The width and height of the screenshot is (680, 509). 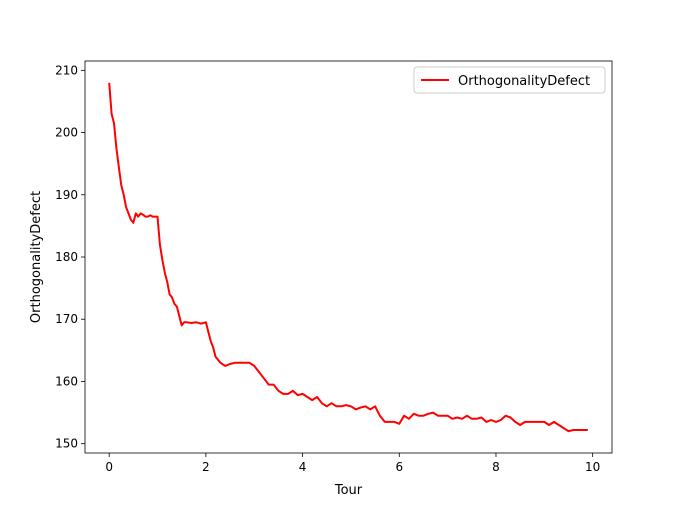 I want to click on legend: OrthogonalityDefect, so click(x=509, y=80).